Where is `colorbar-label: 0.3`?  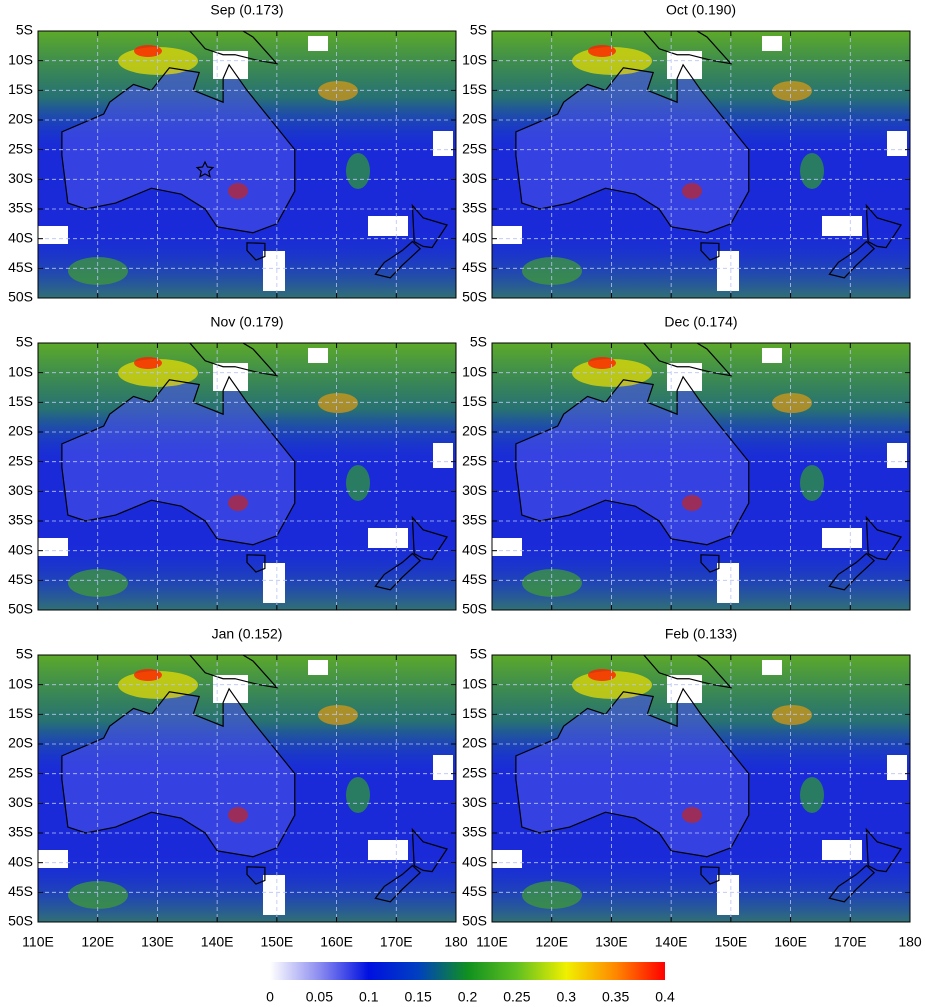
colorbar-label: 0.3 is located at coordinates (567, 997).